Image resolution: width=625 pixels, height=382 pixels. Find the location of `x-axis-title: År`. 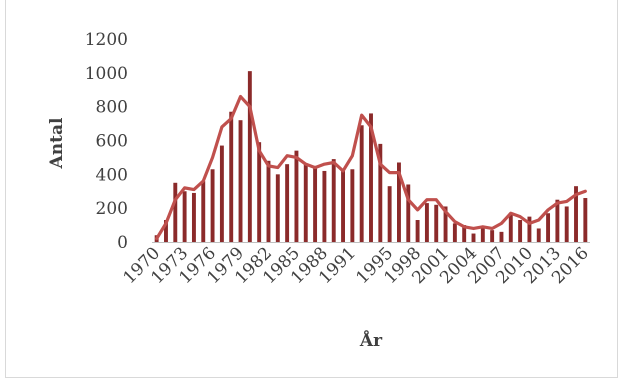

x-axis-title: År is located at coordinates (371, 340).